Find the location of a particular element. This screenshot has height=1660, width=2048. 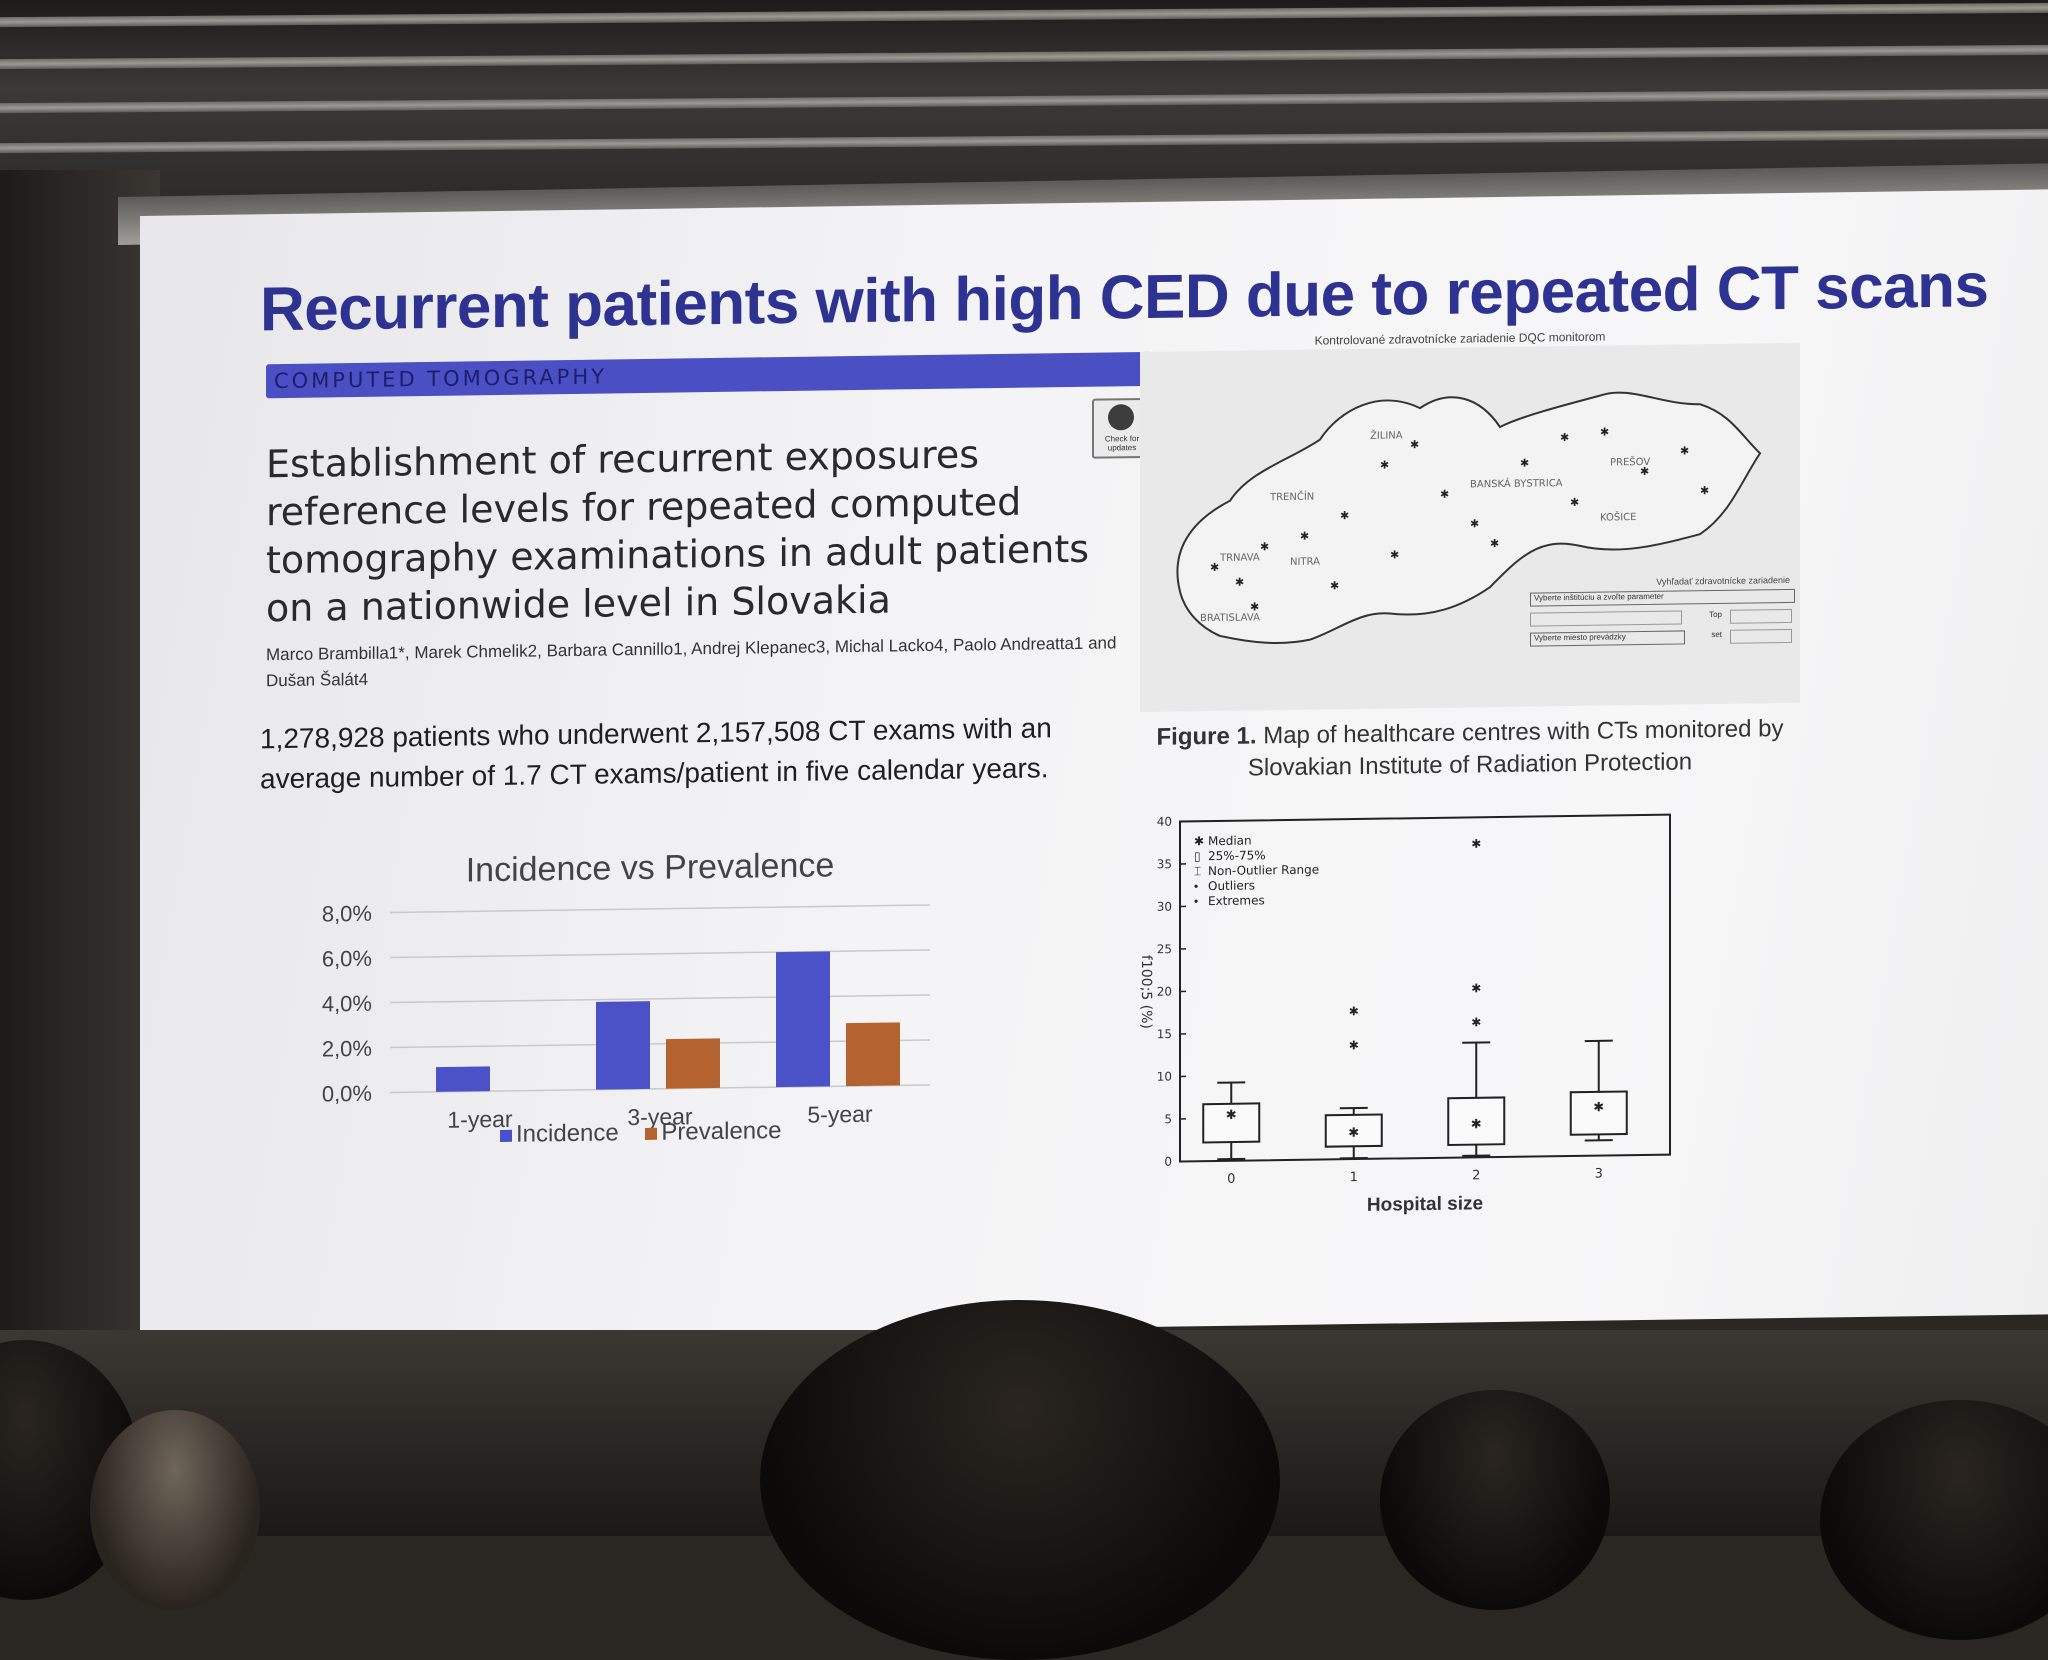

section-band: COMPUTED TOMOGRAPHY is located at coordinates (709, 375).